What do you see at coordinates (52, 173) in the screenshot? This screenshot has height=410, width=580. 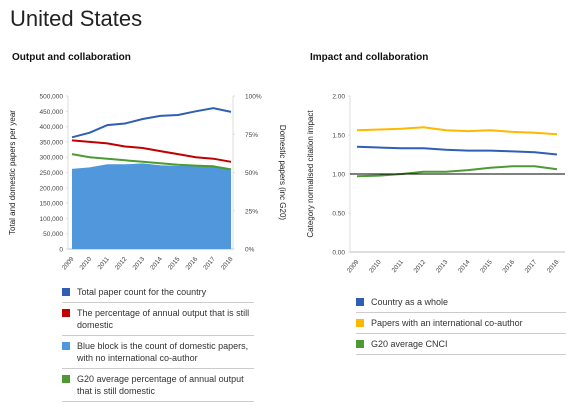 I see `y-tick-label: 250,000` at bounding box center [52, 173].